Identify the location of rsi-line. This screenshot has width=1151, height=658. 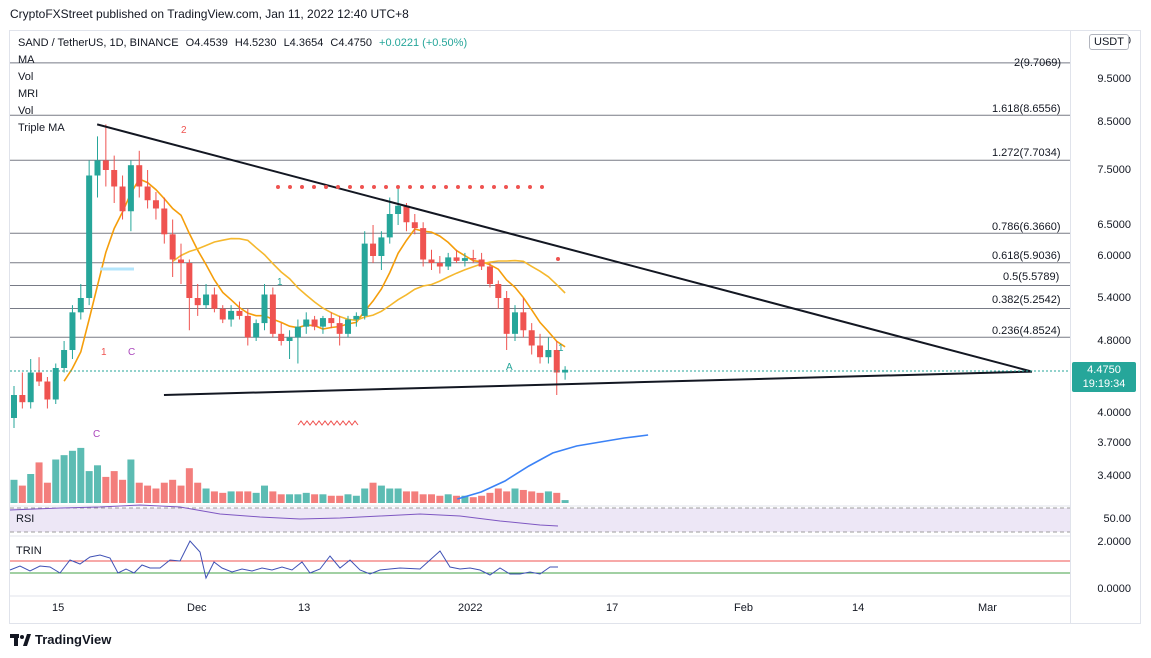
(284, 515).